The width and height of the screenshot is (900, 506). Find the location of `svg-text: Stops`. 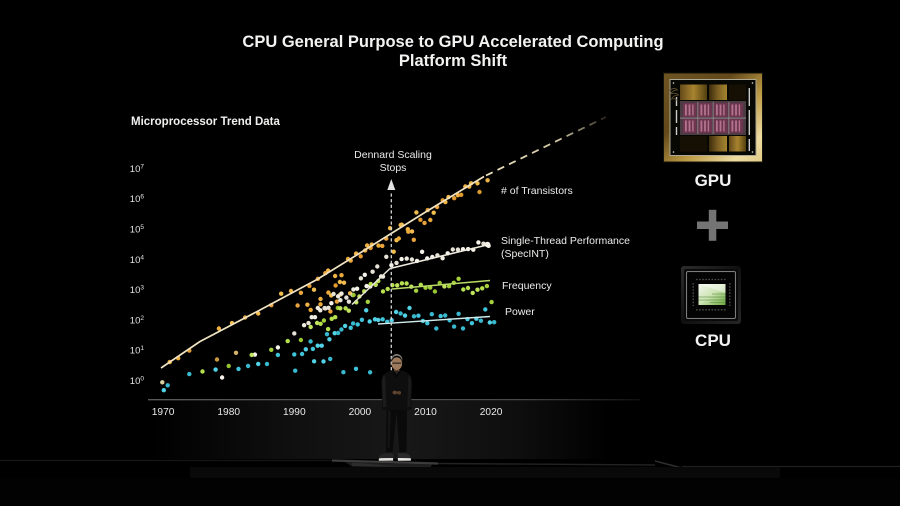

svg-text: Stops is located at coordinates (393, 168).